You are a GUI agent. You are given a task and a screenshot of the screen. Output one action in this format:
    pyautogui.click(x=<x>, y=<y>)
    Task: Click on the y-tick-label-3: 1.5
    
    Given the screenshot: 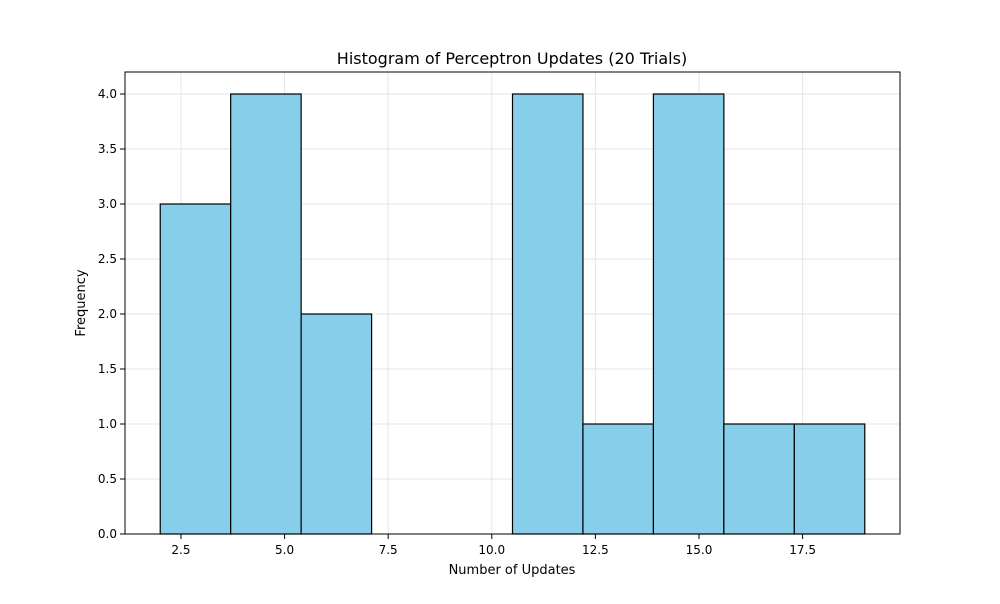 What is the action you would take?
    pyautogui.click(x=107, y=369)
    